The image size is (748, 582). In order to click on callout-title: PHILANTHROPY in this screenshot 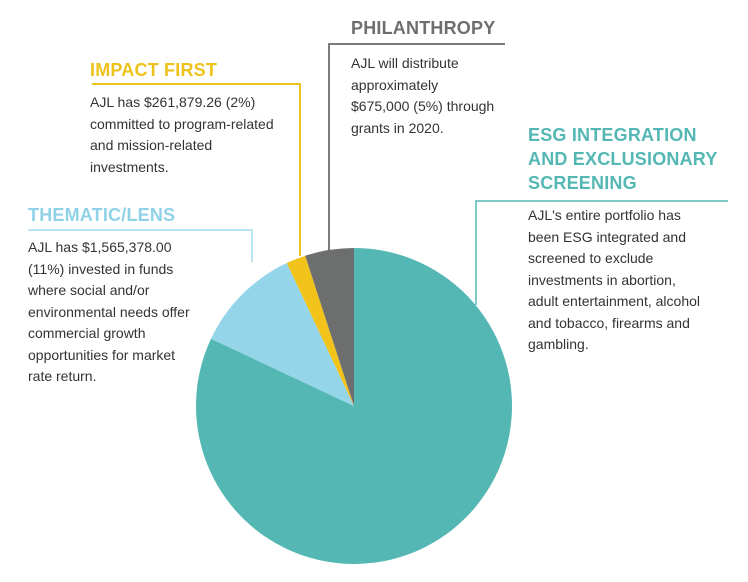, I will do `click(423, 28)`.